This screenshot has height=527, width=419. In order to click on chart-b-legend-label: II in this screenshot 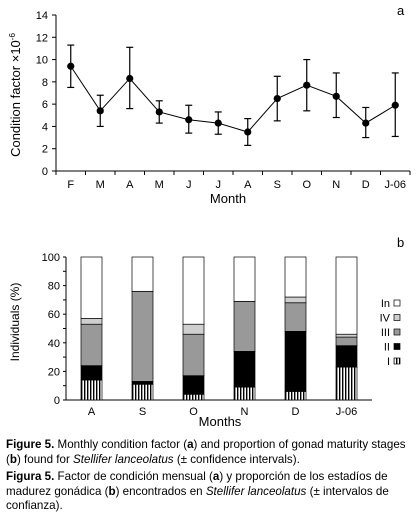, I will do `click(387, 348)`.